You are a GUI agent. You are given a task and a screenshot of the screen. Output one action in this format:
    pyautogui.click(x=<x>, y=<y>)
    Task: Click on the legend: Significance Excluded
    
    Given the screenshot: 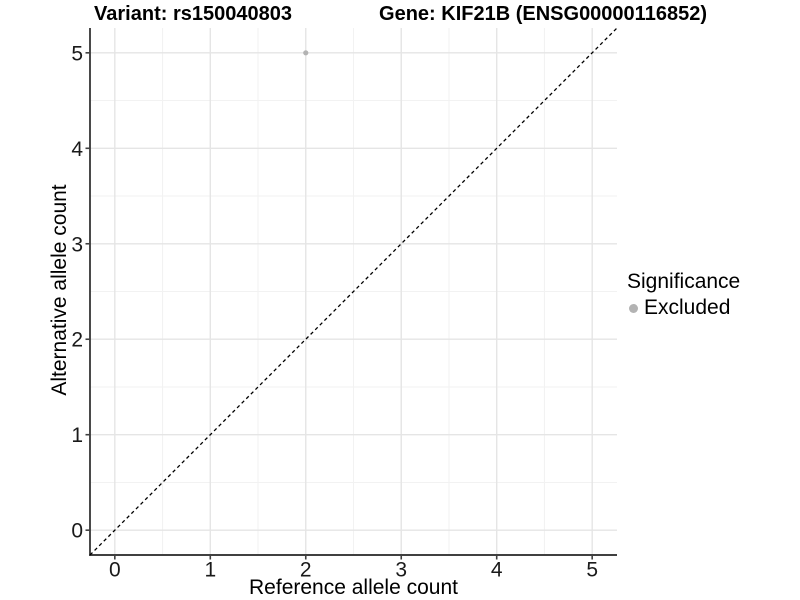 What is the action you would take?
    pyautogui.click(x=683, y=295)
    